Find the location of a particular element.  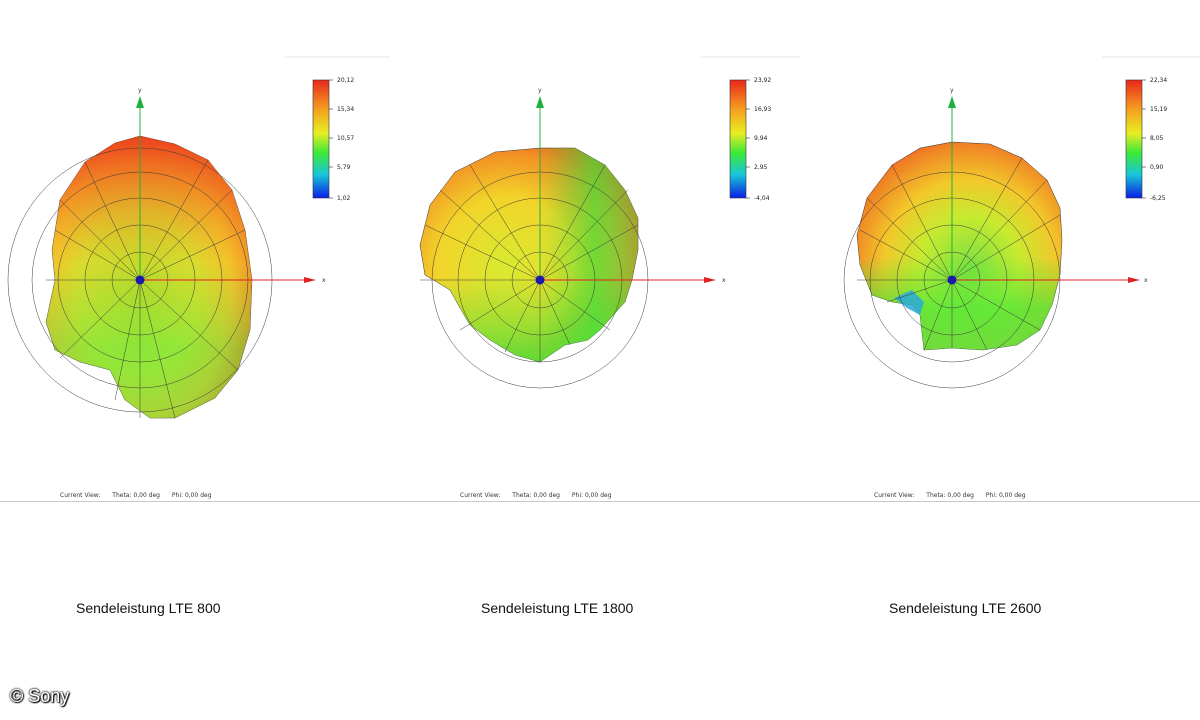

color-scale-labels: 20,12 15,34 10,57 5,79 1,02 is located at coordinates (345, 139).